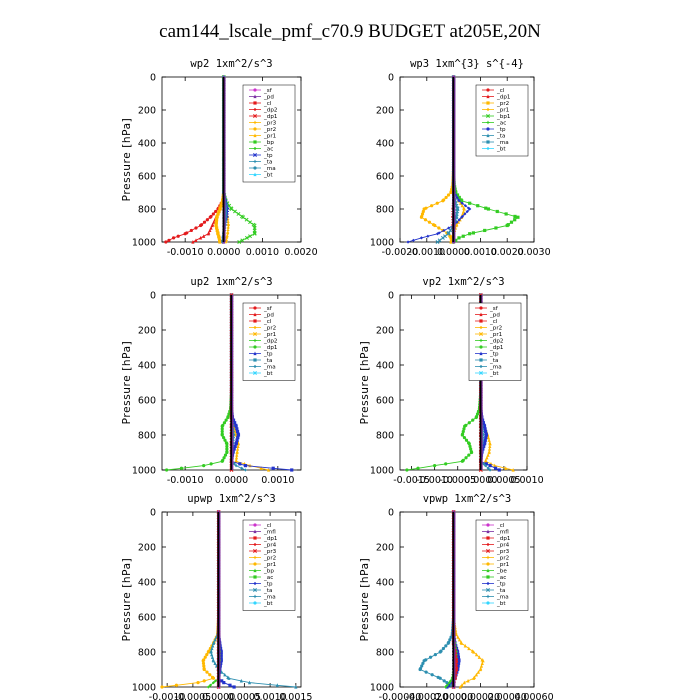 The image size is (700, 700). Describe the element at coordinates (493, 361) in the screenshot. I see `legend-label: _ta` at that location.